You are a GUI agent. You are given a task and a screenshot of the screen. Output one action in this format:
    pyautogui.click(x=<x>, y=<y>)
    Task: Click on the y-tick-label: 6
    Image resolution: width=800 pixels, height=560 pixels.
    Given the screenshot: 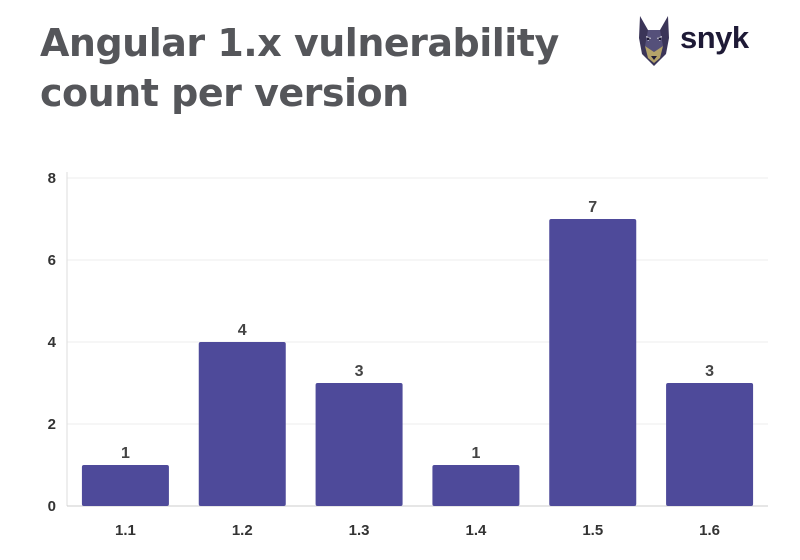 What is the action you would take?
    pyautogui.click(x=52, y=260)
    